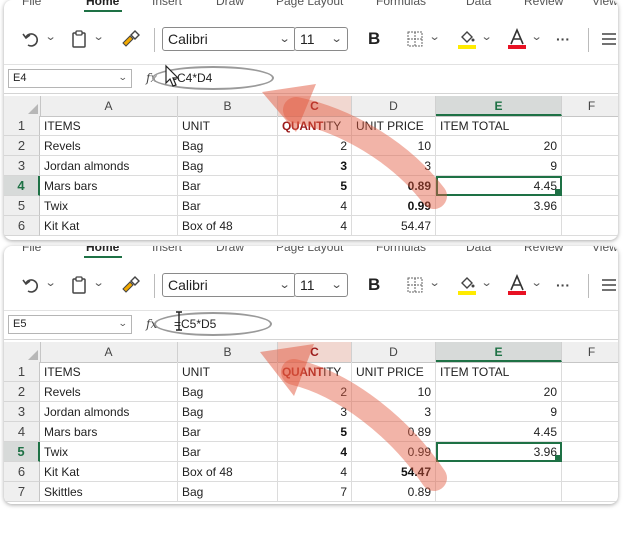 This screenshot has height=537, width=624. What do you see at coordinates (315, 472) in the screenshot?
I see `cell-c6: 4` at bounding box center [315, 472].